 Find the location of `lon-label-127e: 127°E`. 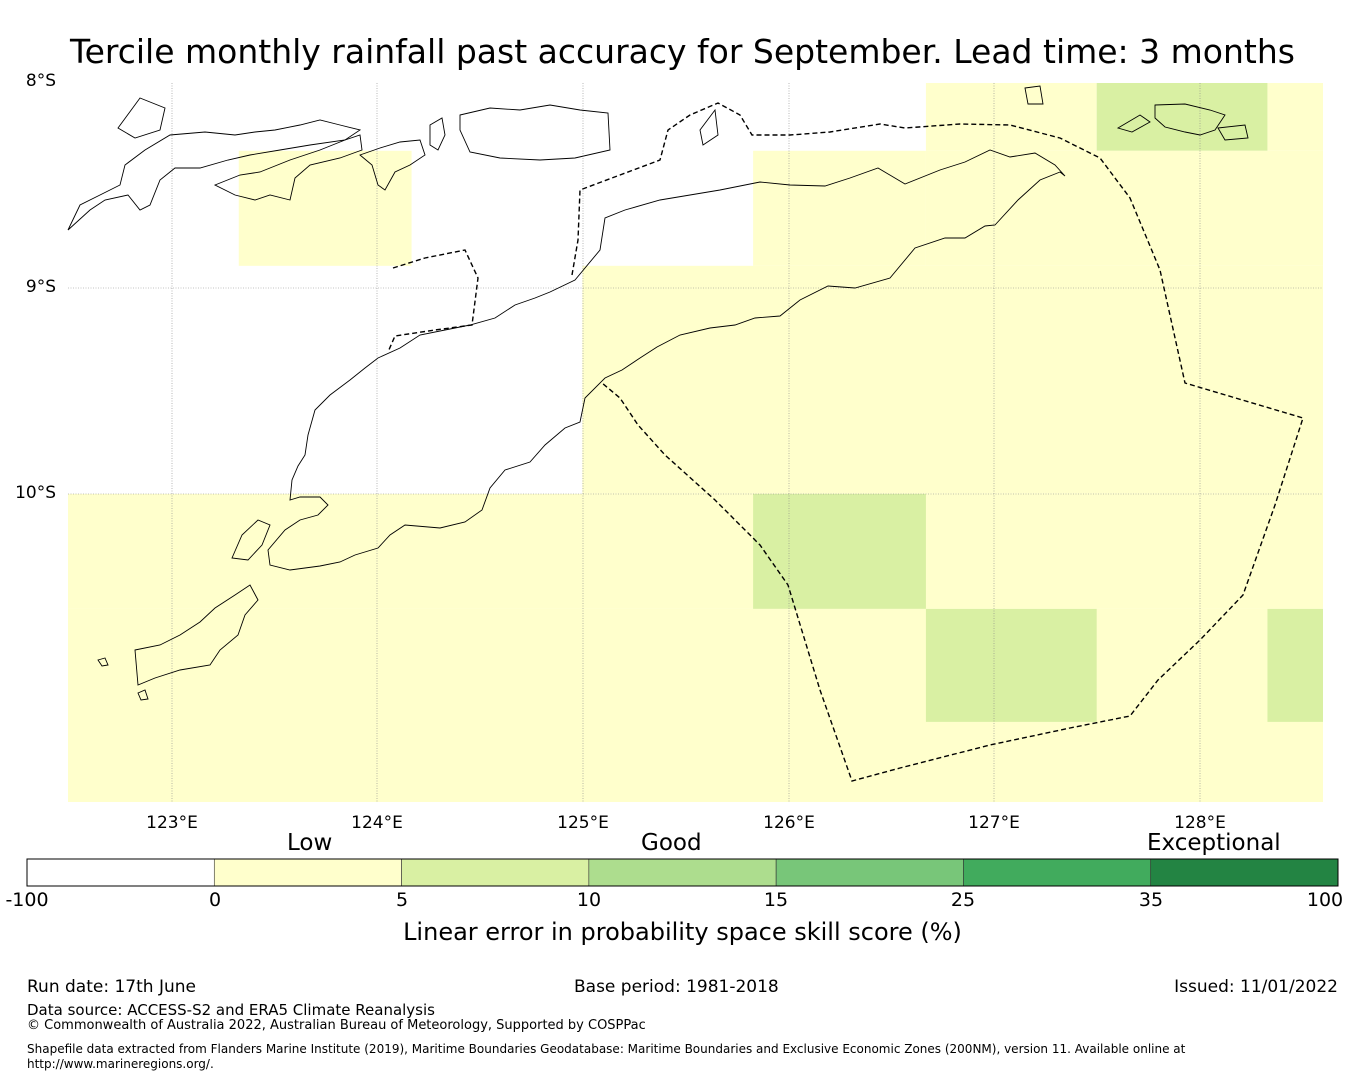

lon-label-127e: 127°E is located at coordinates (994, 823).